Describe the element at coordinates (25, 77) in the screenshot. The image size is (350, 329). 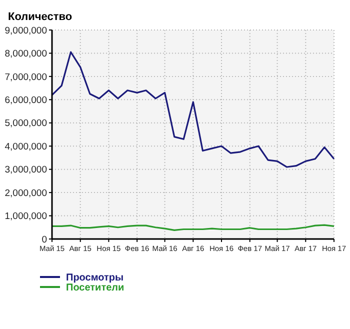
I see `y-tick-label: 7,000,000` at that location.